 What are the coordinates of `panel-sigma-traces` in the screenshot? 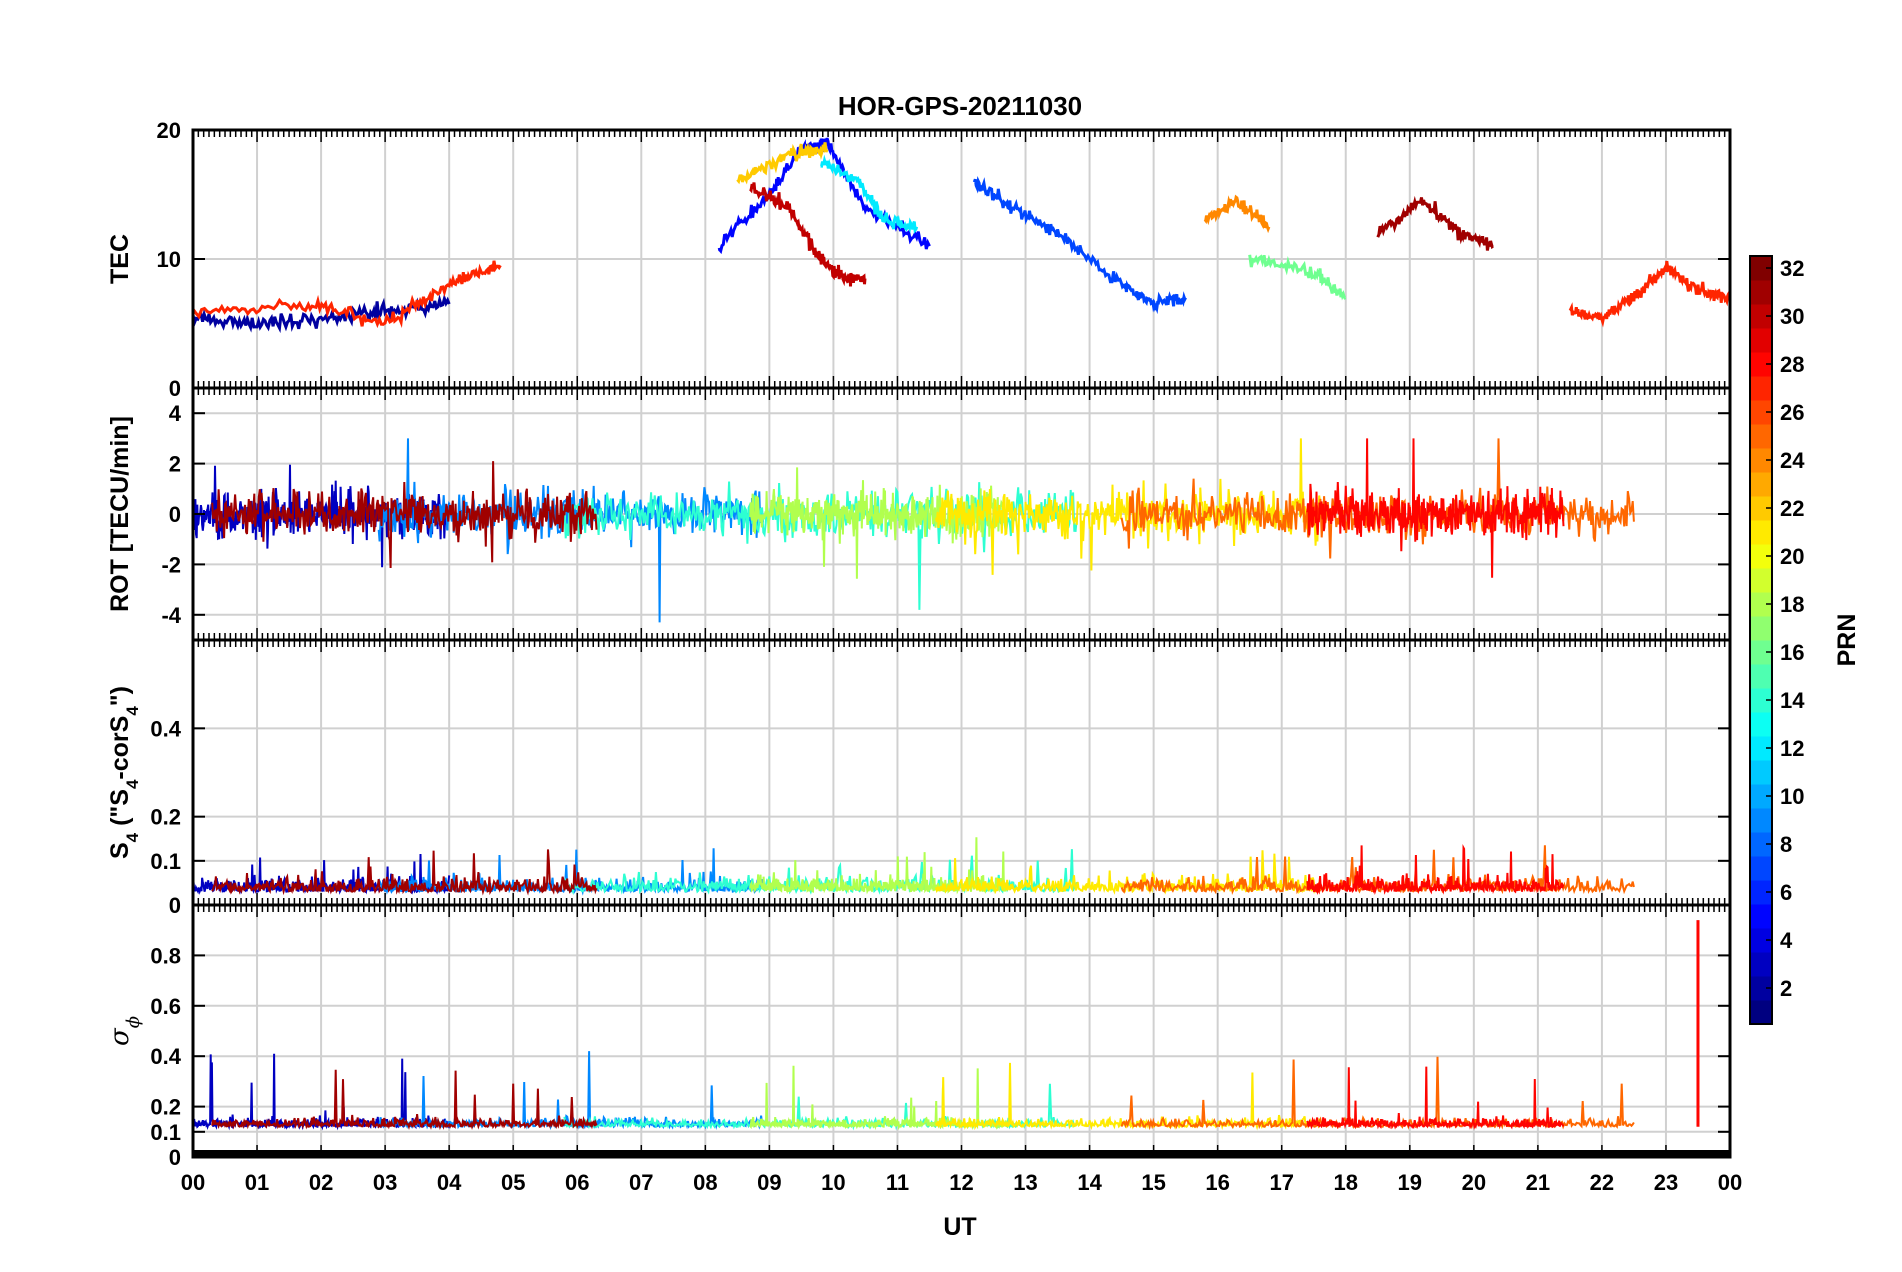 It's located at (946, 1025).